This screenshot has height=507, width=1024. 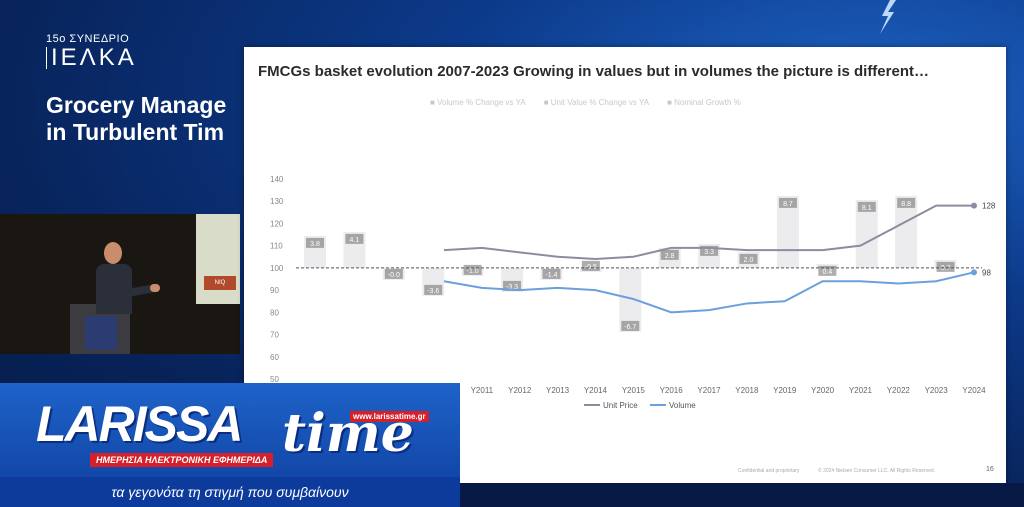 What do you see at coordinates (747, 390) in the screenshot?
I see `x-tick-label: Y2018` at bounding box center [747, 390].